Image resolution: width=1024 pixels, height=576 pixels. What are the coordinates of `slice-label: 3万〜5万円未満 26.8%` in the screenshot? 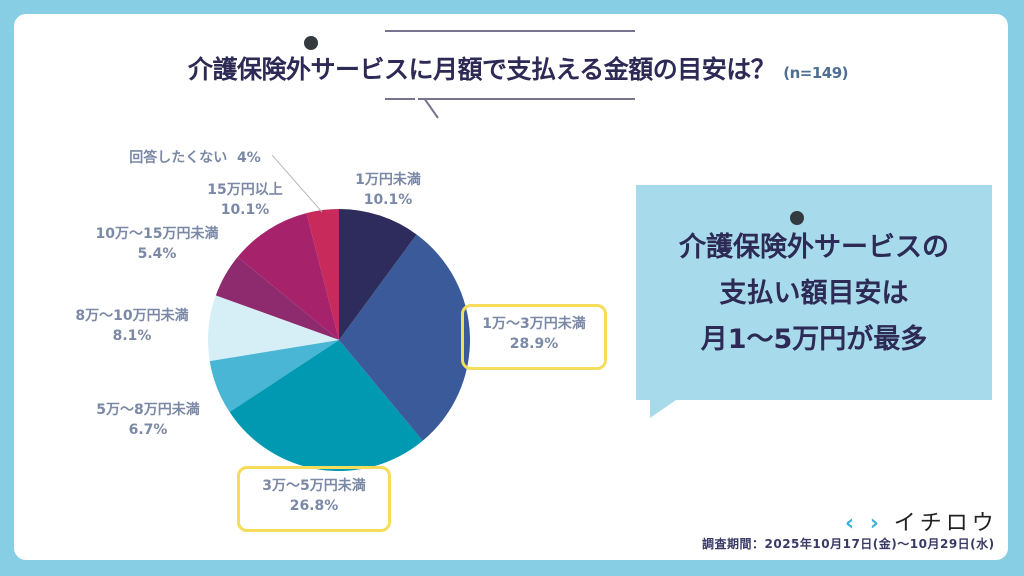 It's located at (314, 496).